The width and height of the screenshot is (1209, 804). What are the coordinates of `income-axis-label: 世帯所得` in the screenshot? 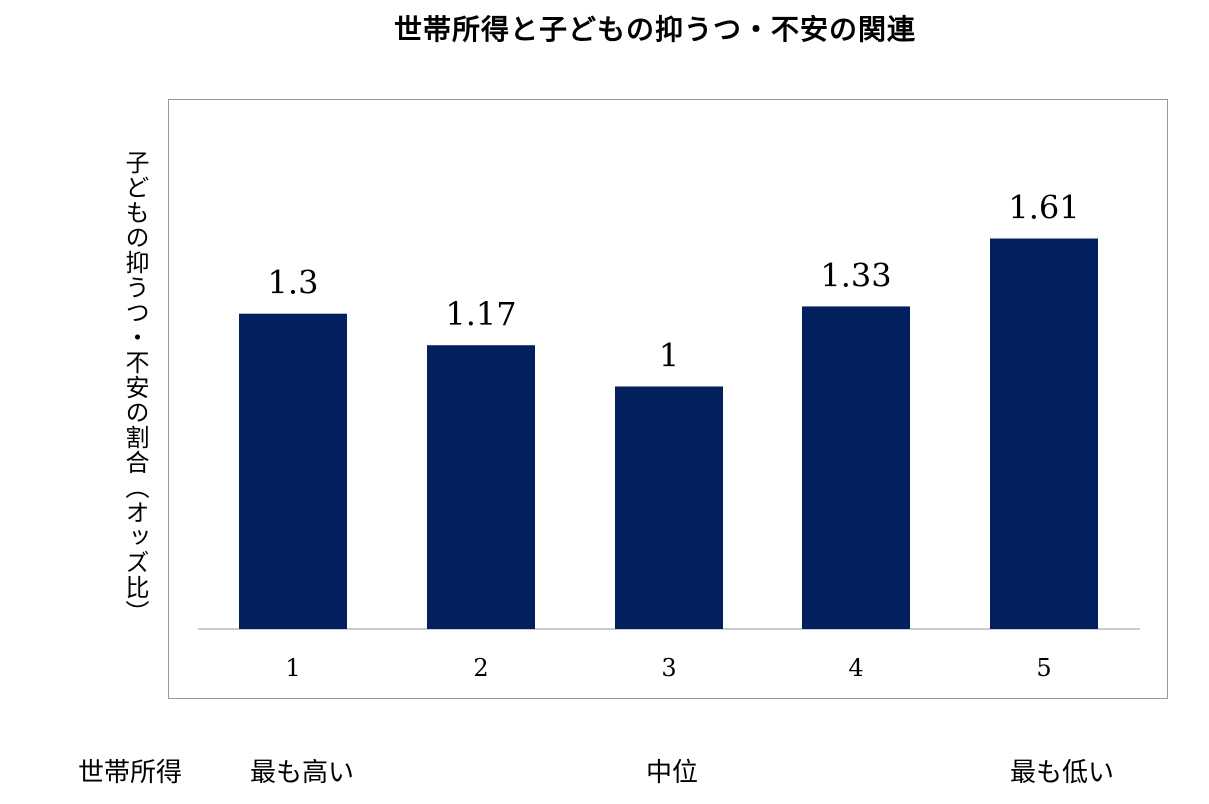 It's located at (130, 773).